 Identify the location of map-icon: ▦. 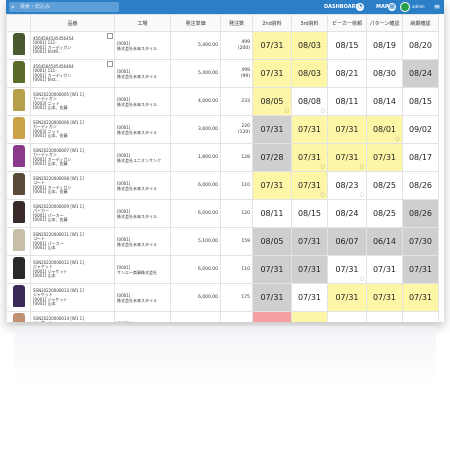
(392, 7).